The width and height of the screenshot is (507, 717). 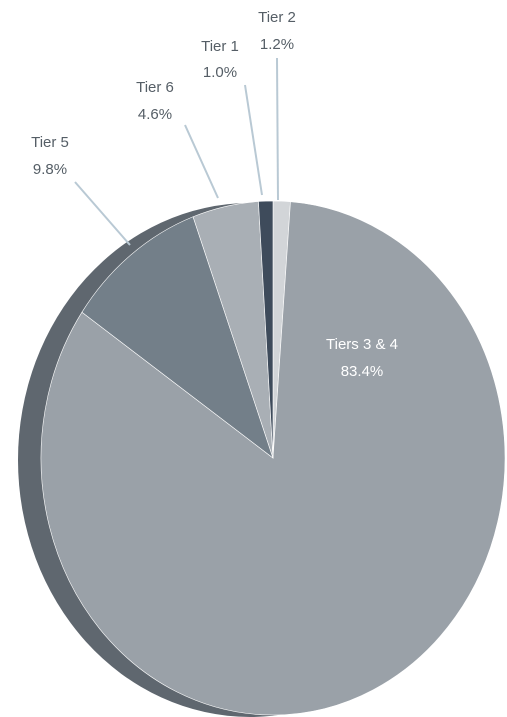 I want to click on slice-label: Tier 6, so click(x=155, y=87).